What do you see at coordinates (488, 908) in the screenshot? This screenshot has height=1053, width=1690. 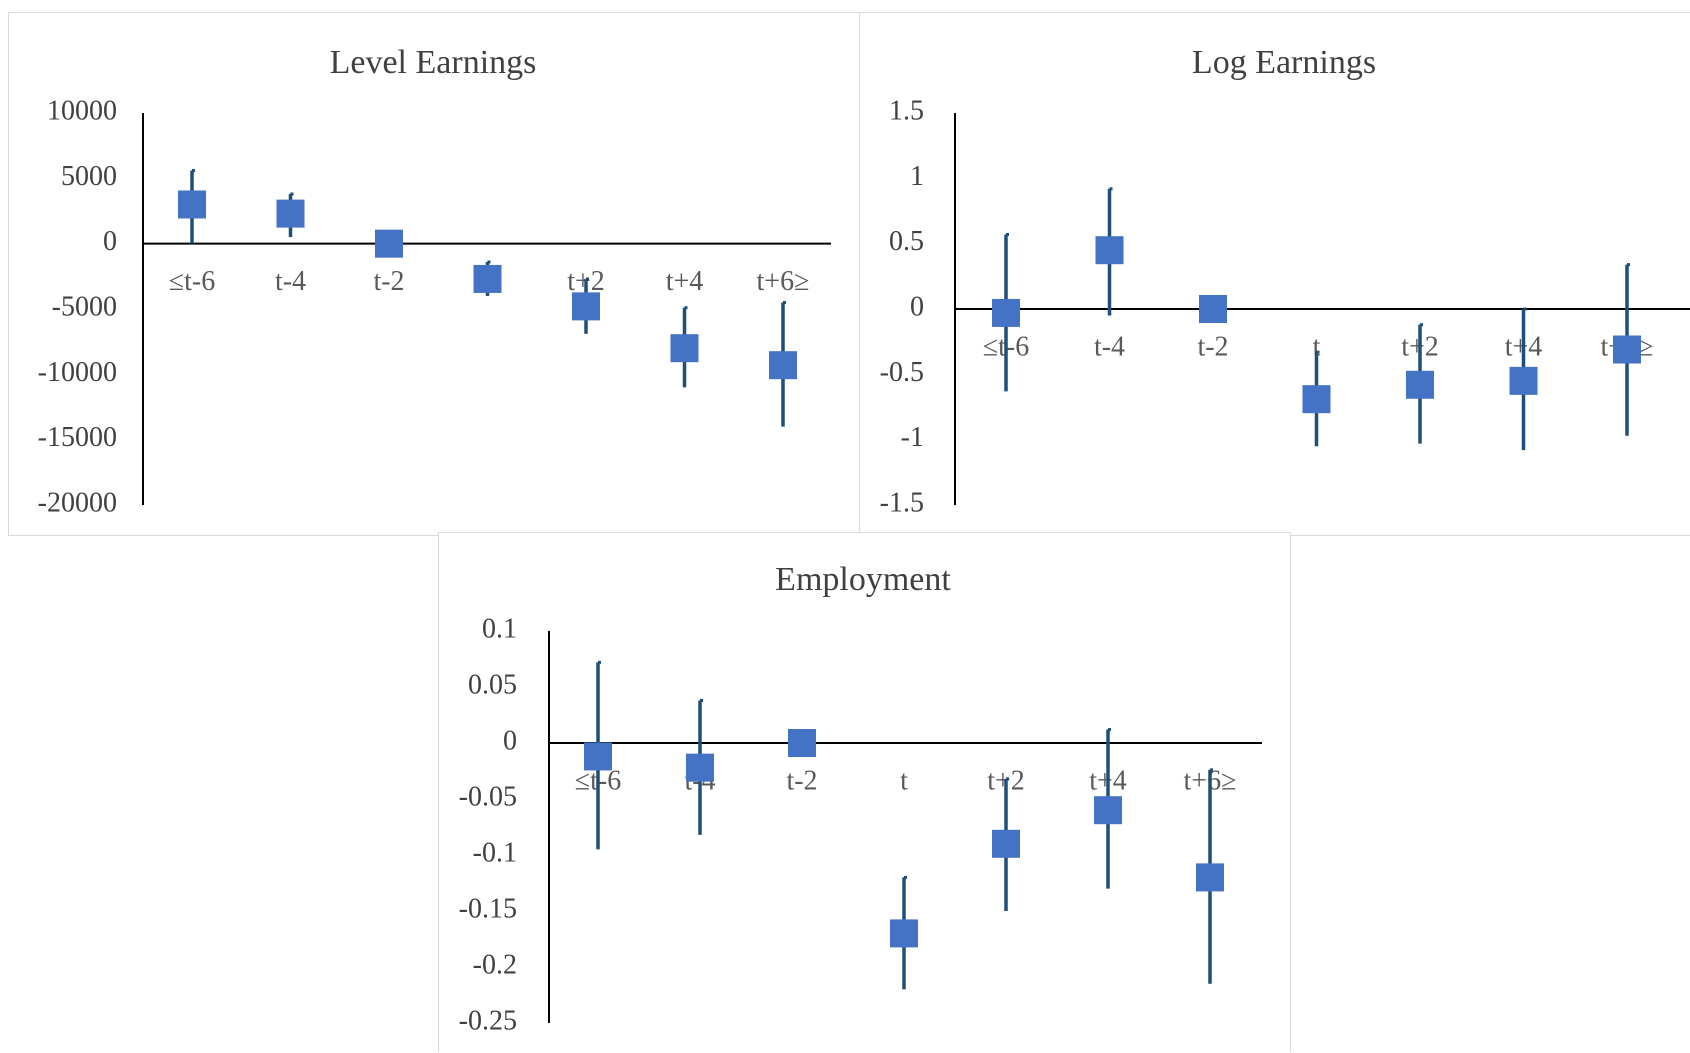 I see `y-tick-label: -0.15` at bounding box center [488, 908].